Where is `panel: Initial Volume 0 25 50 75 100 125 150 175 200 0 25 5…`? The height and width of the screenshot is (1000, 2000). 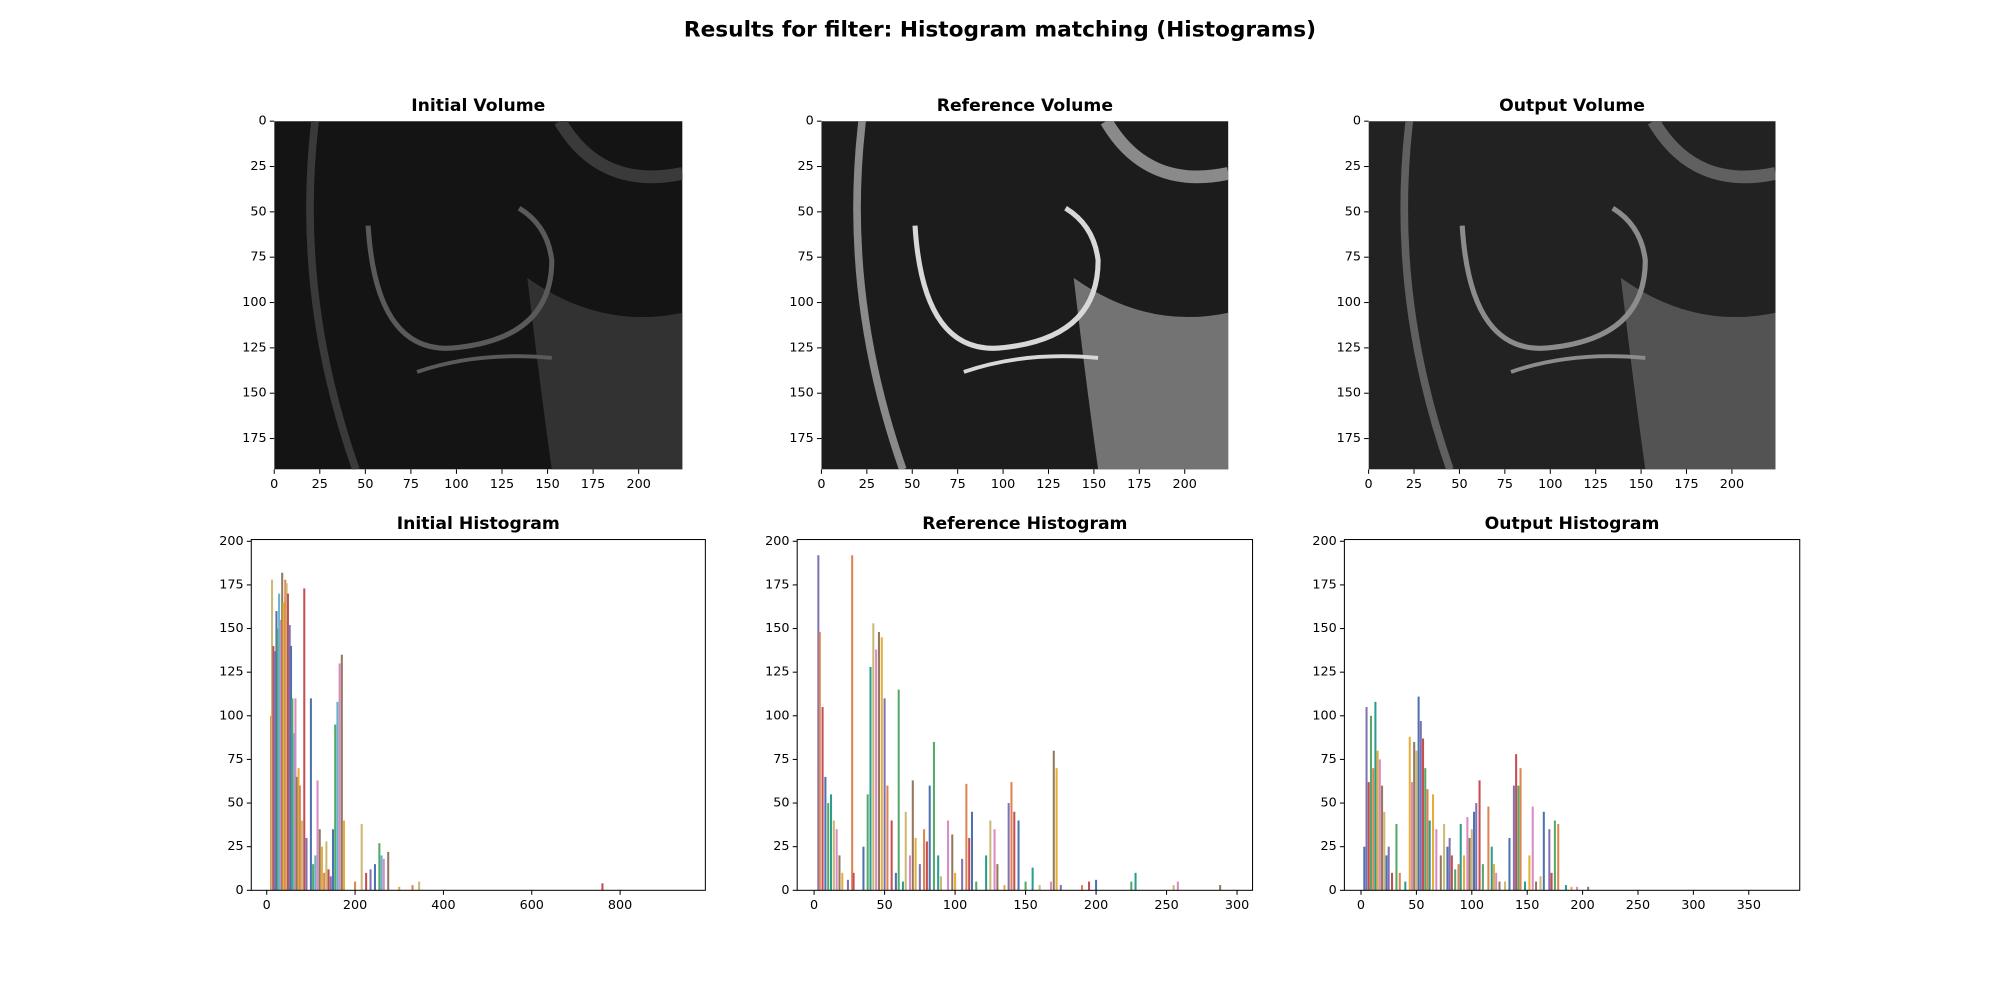 panel: Initial Volume 0 25 50 75 100 125 150 175 200 0 25 5… is located at coordinates (462, 294).